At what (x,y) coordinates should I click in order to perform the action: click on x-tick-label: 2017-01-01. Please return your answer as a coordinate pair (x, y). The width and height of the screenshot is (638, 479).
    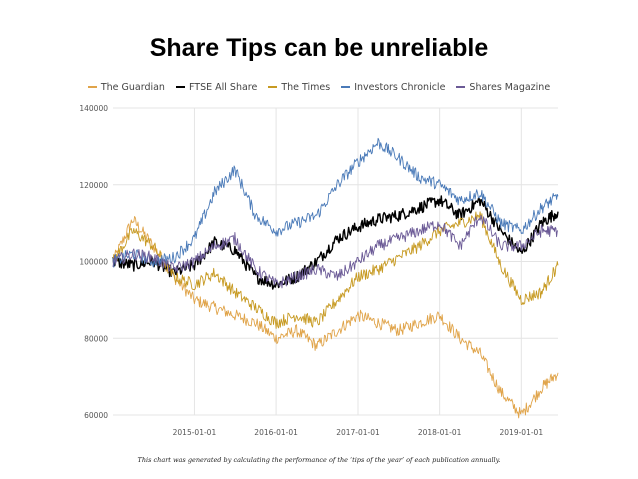
    Looking at the image, I should click on (358, 432).